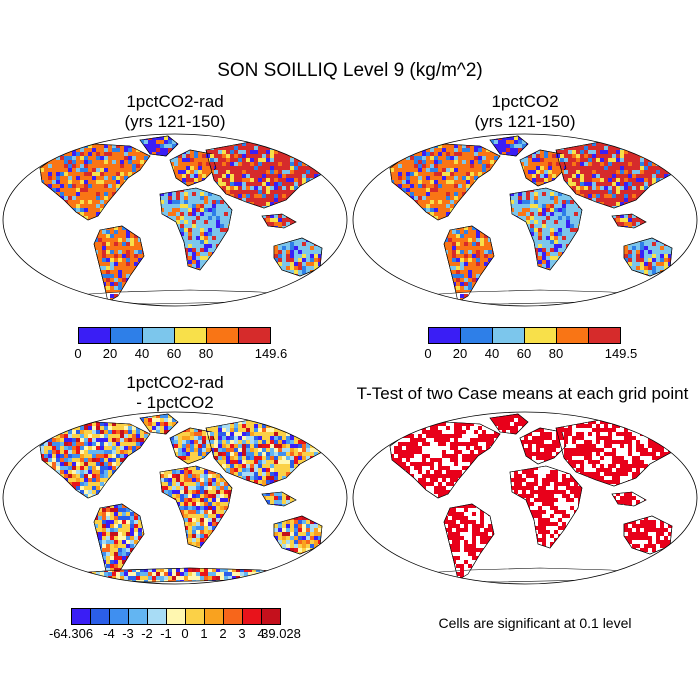 The width and height of the screenshot is (700, 700). I want to click on tick-label: 149.6, so click(271, 353).